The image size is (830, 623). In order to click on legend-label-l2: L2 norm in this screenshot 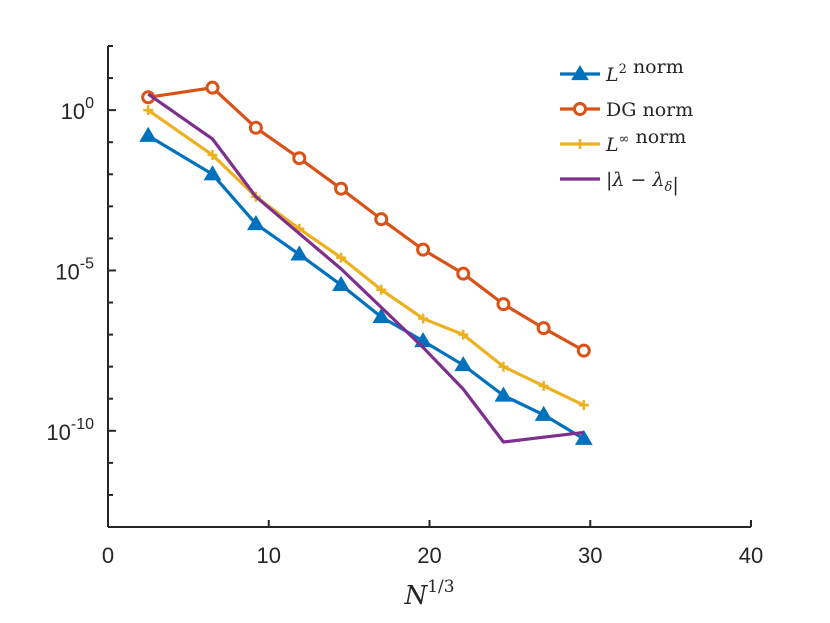, I will do `click(644, 71)`.